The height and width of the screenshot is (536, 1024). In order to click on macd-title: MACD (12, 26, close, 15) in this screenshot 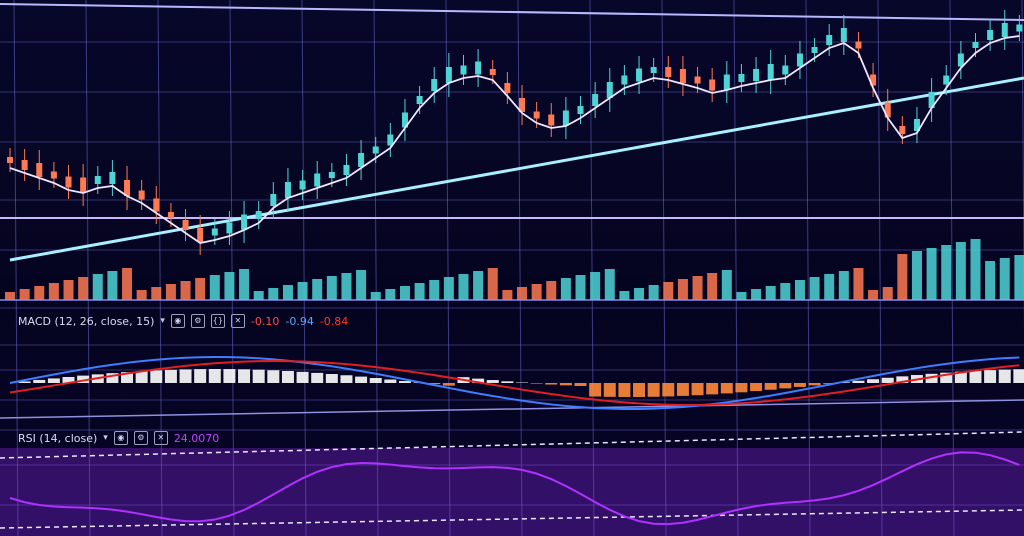, I will do `click(86, 321)`.